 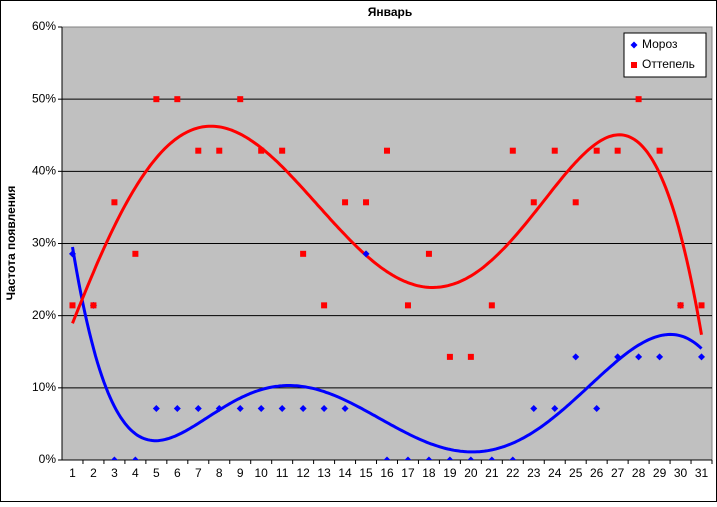 I want to click on x-tick-label: 10, so click(x=262, y=473).